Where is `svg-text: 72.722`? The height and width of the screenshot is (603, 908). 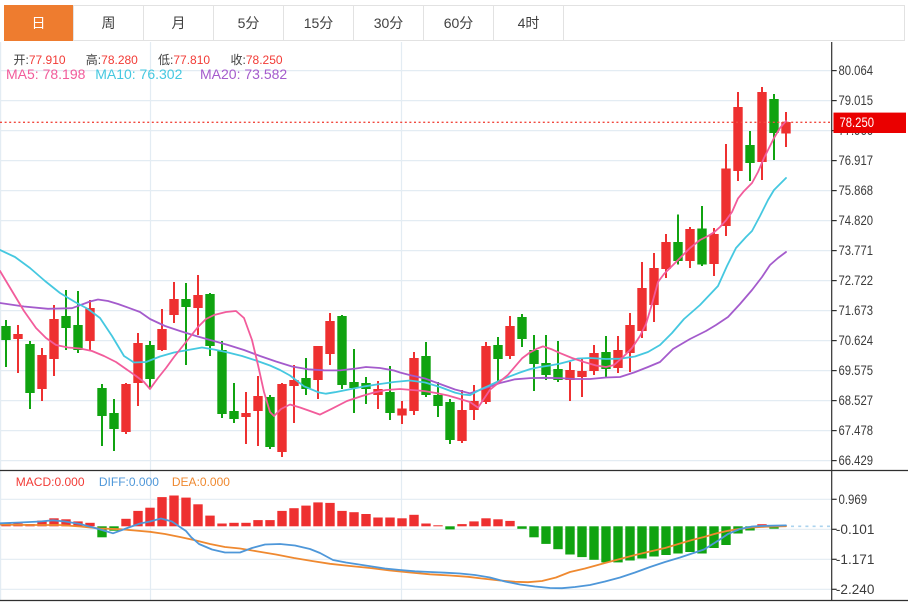 svg-text: 72.722 is located at coordinates (856, 280).